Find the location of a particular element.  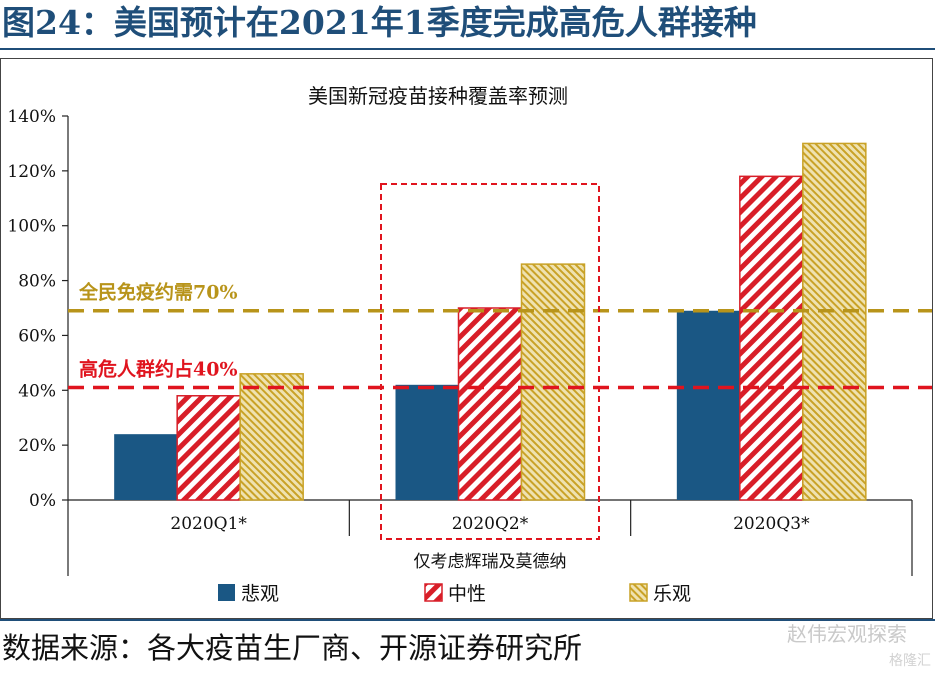

y-tick-label: 100% is located at coordinates (31, 227).